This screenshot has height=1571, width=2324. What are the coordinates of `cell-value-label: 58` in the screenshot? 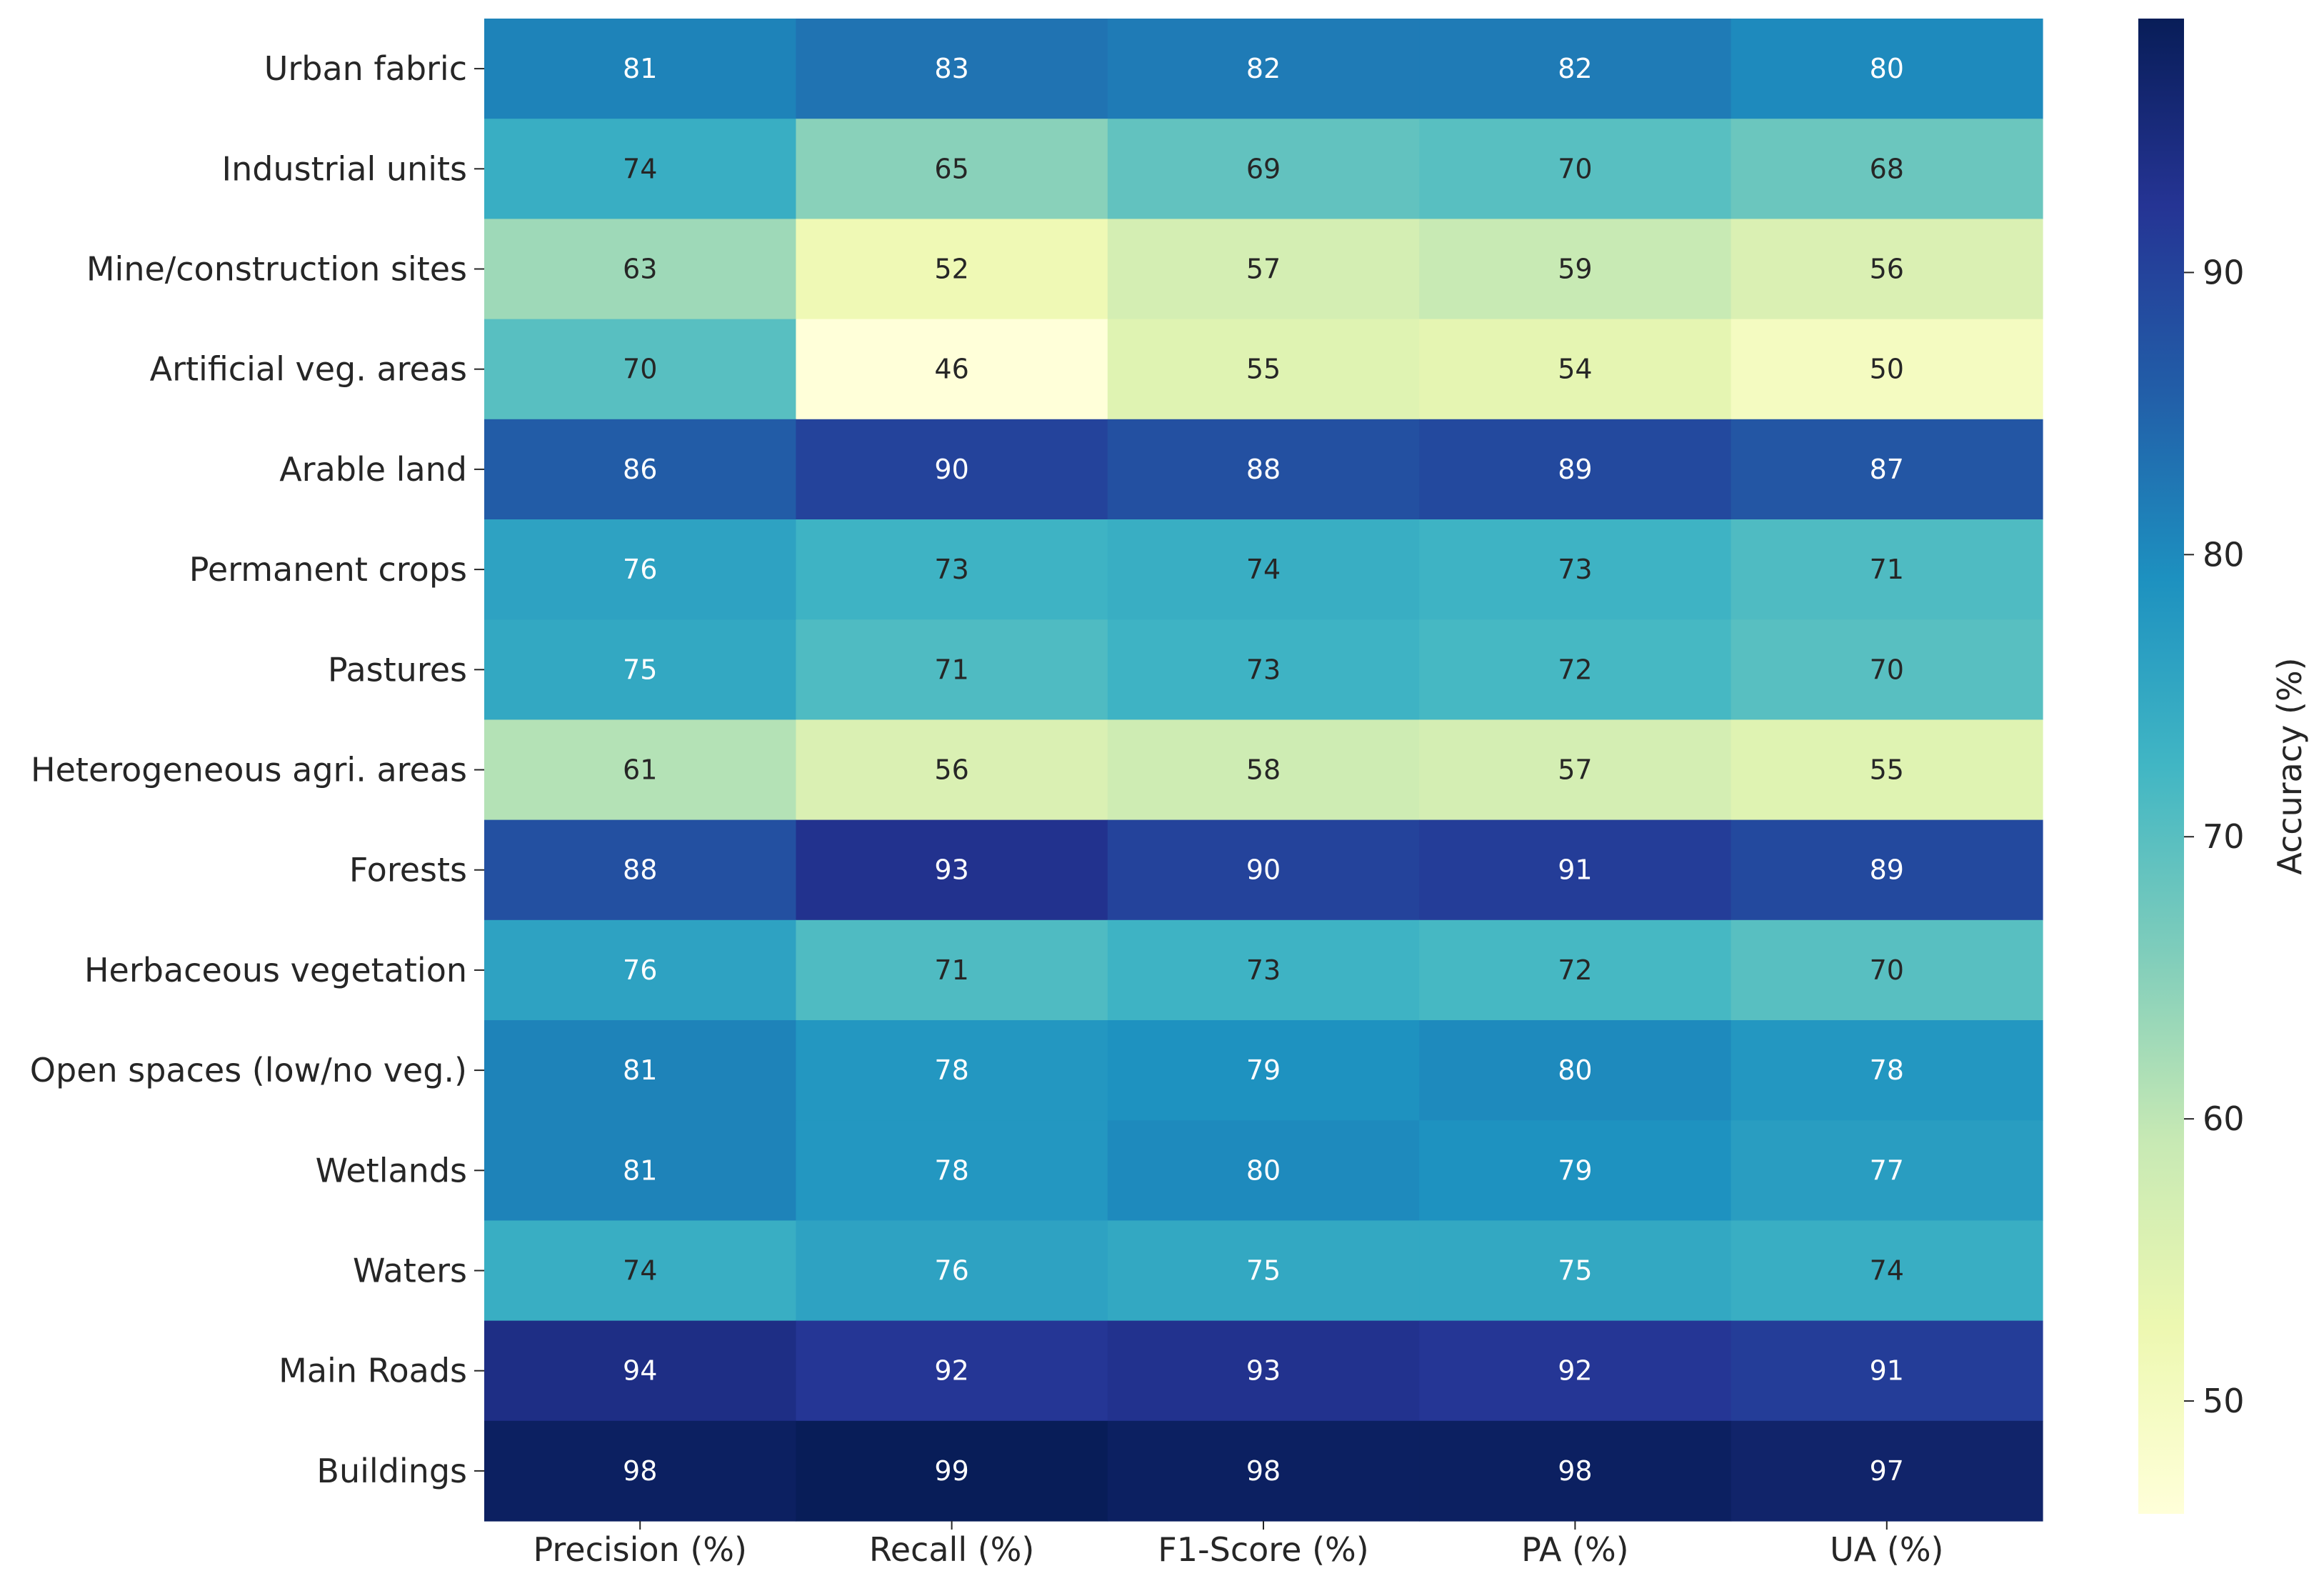 It's located at (1263, 770).